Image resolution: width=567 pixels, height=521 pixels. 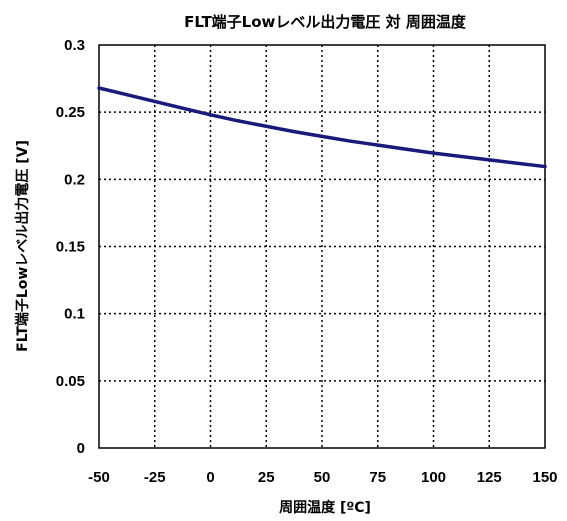 What do you see at coordinates (489, 477) in the screenshot?
I see `x-tick-label: 125` at bounding box center [489, 477].